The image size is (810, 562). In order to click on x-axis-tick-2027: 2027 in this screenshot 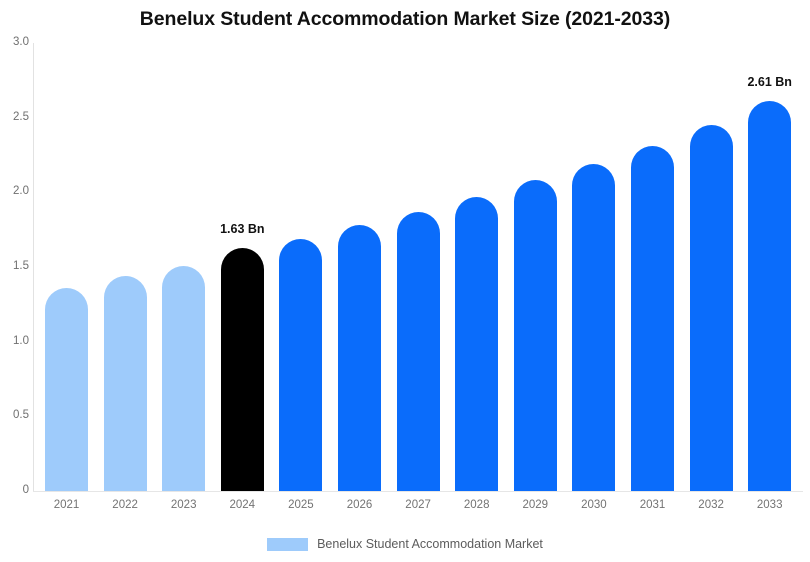, I will do `click(418, 505)`.